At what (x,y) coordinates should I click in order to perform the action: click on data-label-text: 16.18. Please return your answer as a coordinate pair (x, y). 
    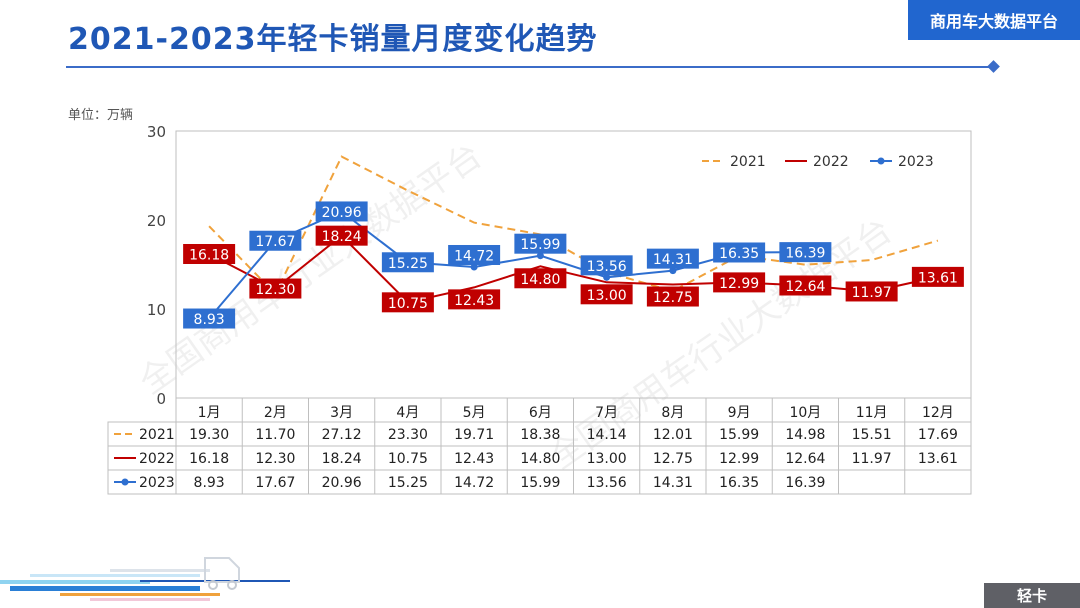
    Looking at the image, I should click on (209, 255).